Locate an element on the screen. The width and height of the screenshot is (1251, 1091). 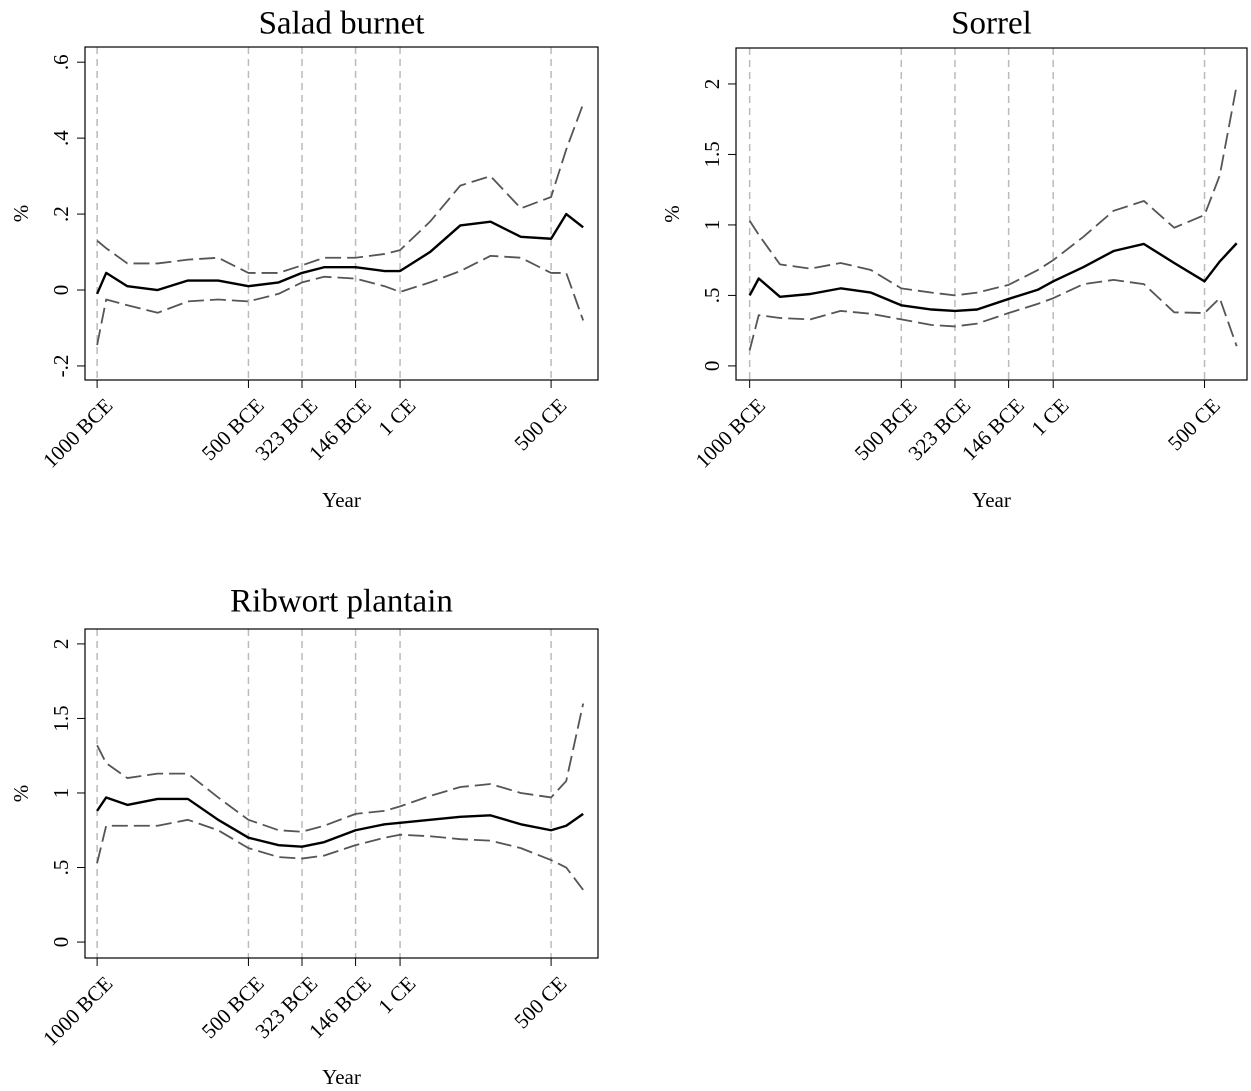
chart-title: Salad burnet is located at coordinates (342, 24).